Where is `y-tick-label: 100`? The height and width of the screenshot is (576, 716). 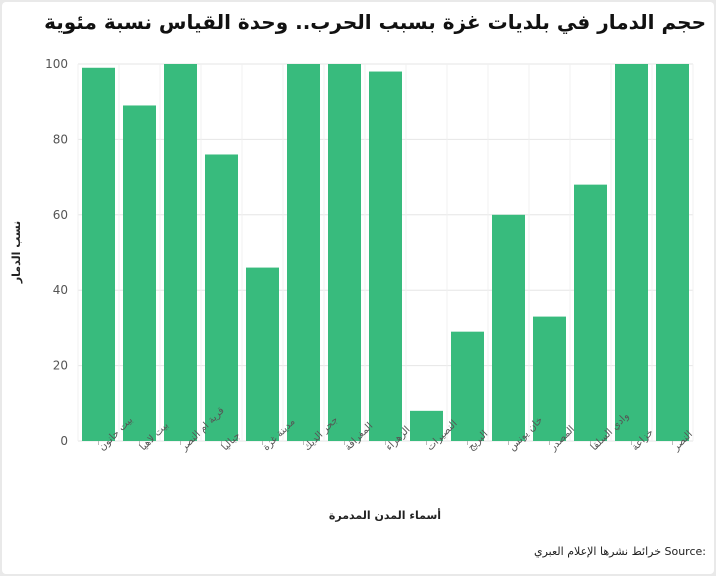
y-tick-label: 100 is located at coordinates (56, 64).